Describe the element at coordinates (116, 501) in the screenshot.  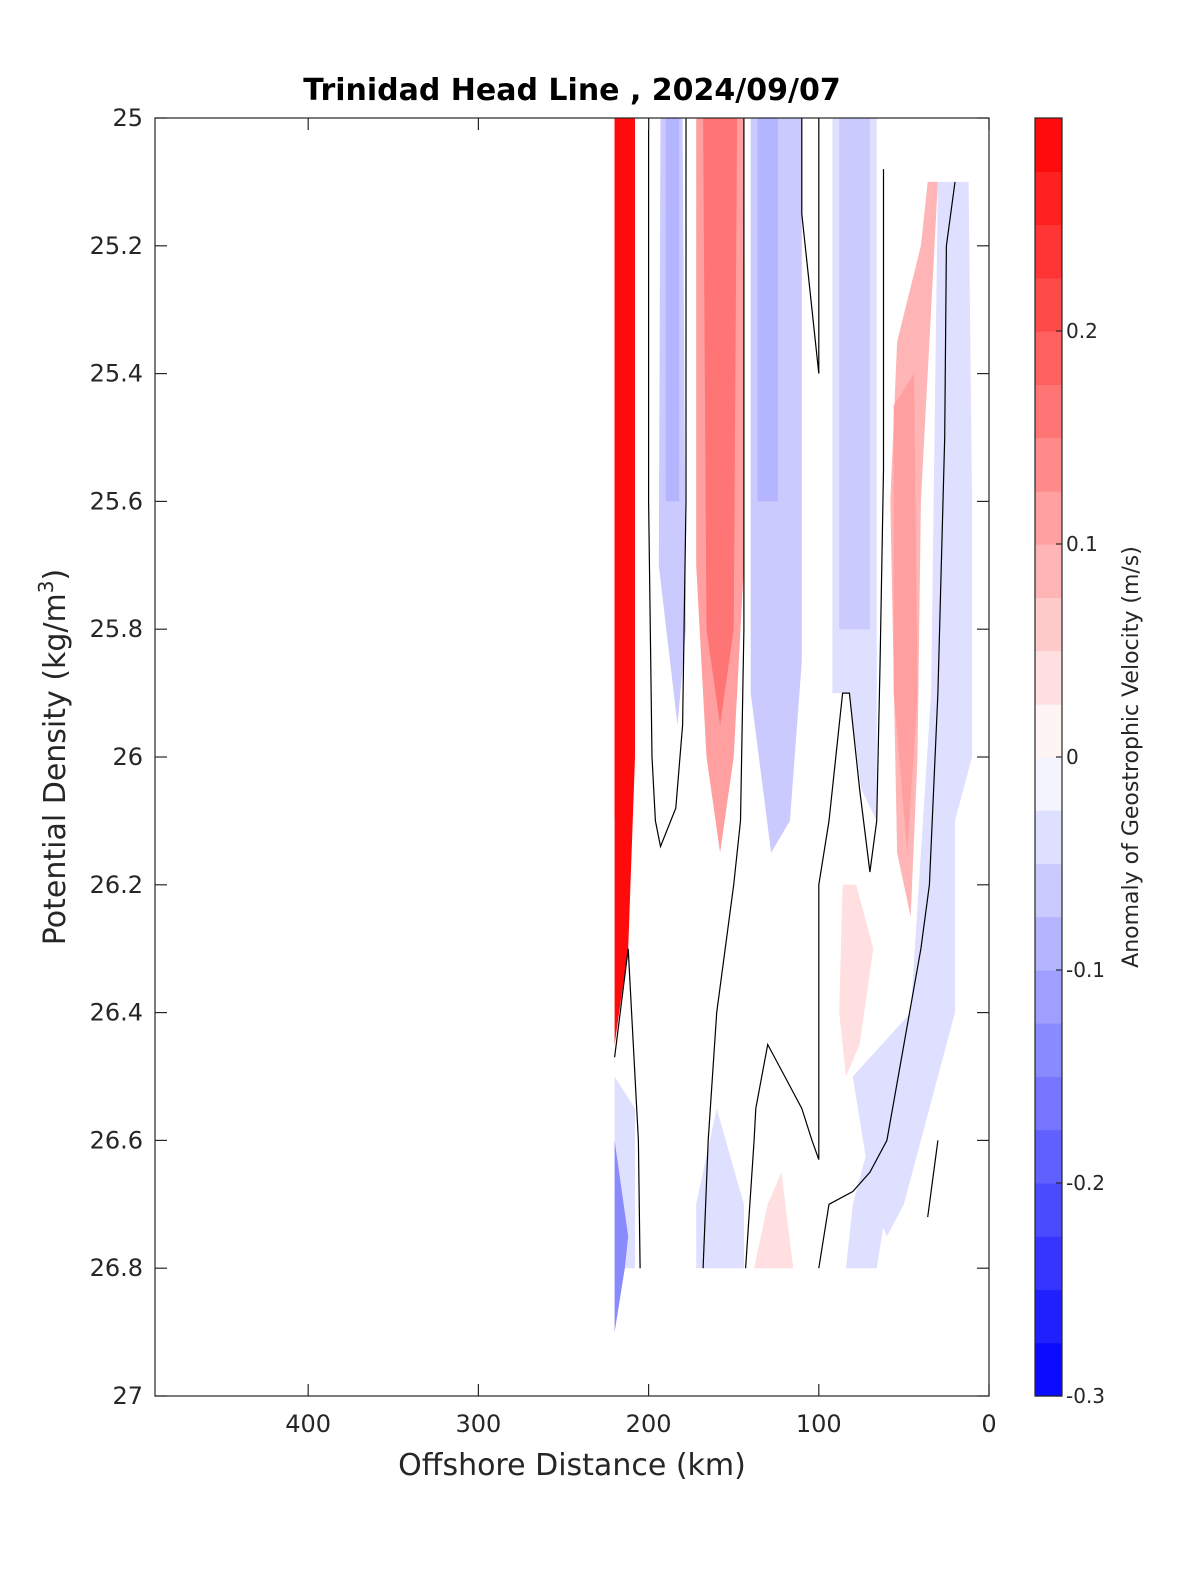
I see `y-tick-label: 25.6` at that location.